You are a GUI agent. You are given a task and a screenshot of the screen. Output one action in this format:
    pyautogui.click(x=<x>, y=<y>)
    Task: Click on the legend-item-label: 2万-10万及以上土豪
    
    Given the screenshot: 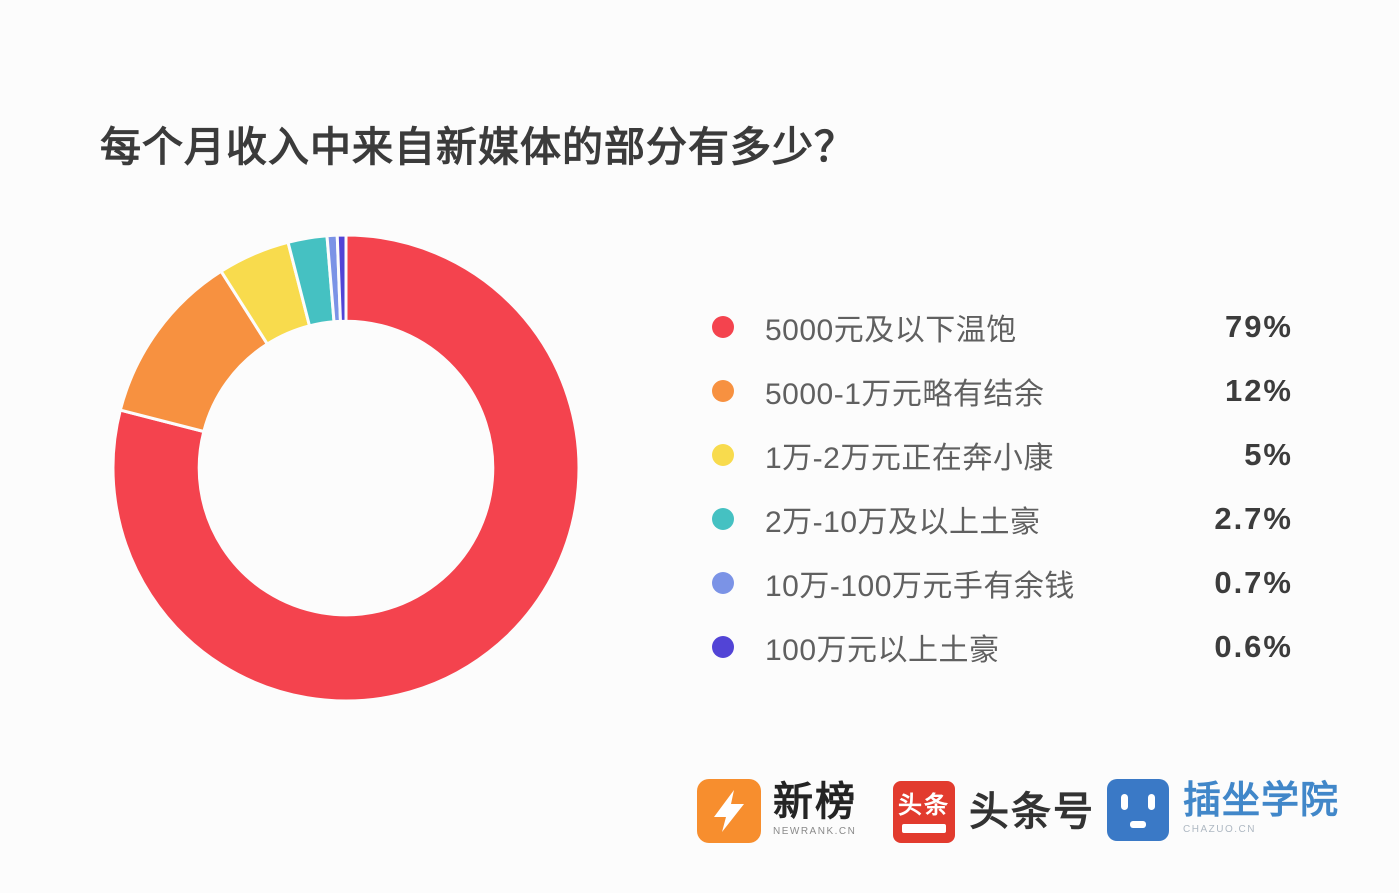 What is the action you would take?
    pyautogui.click(x=903, y=522)
    